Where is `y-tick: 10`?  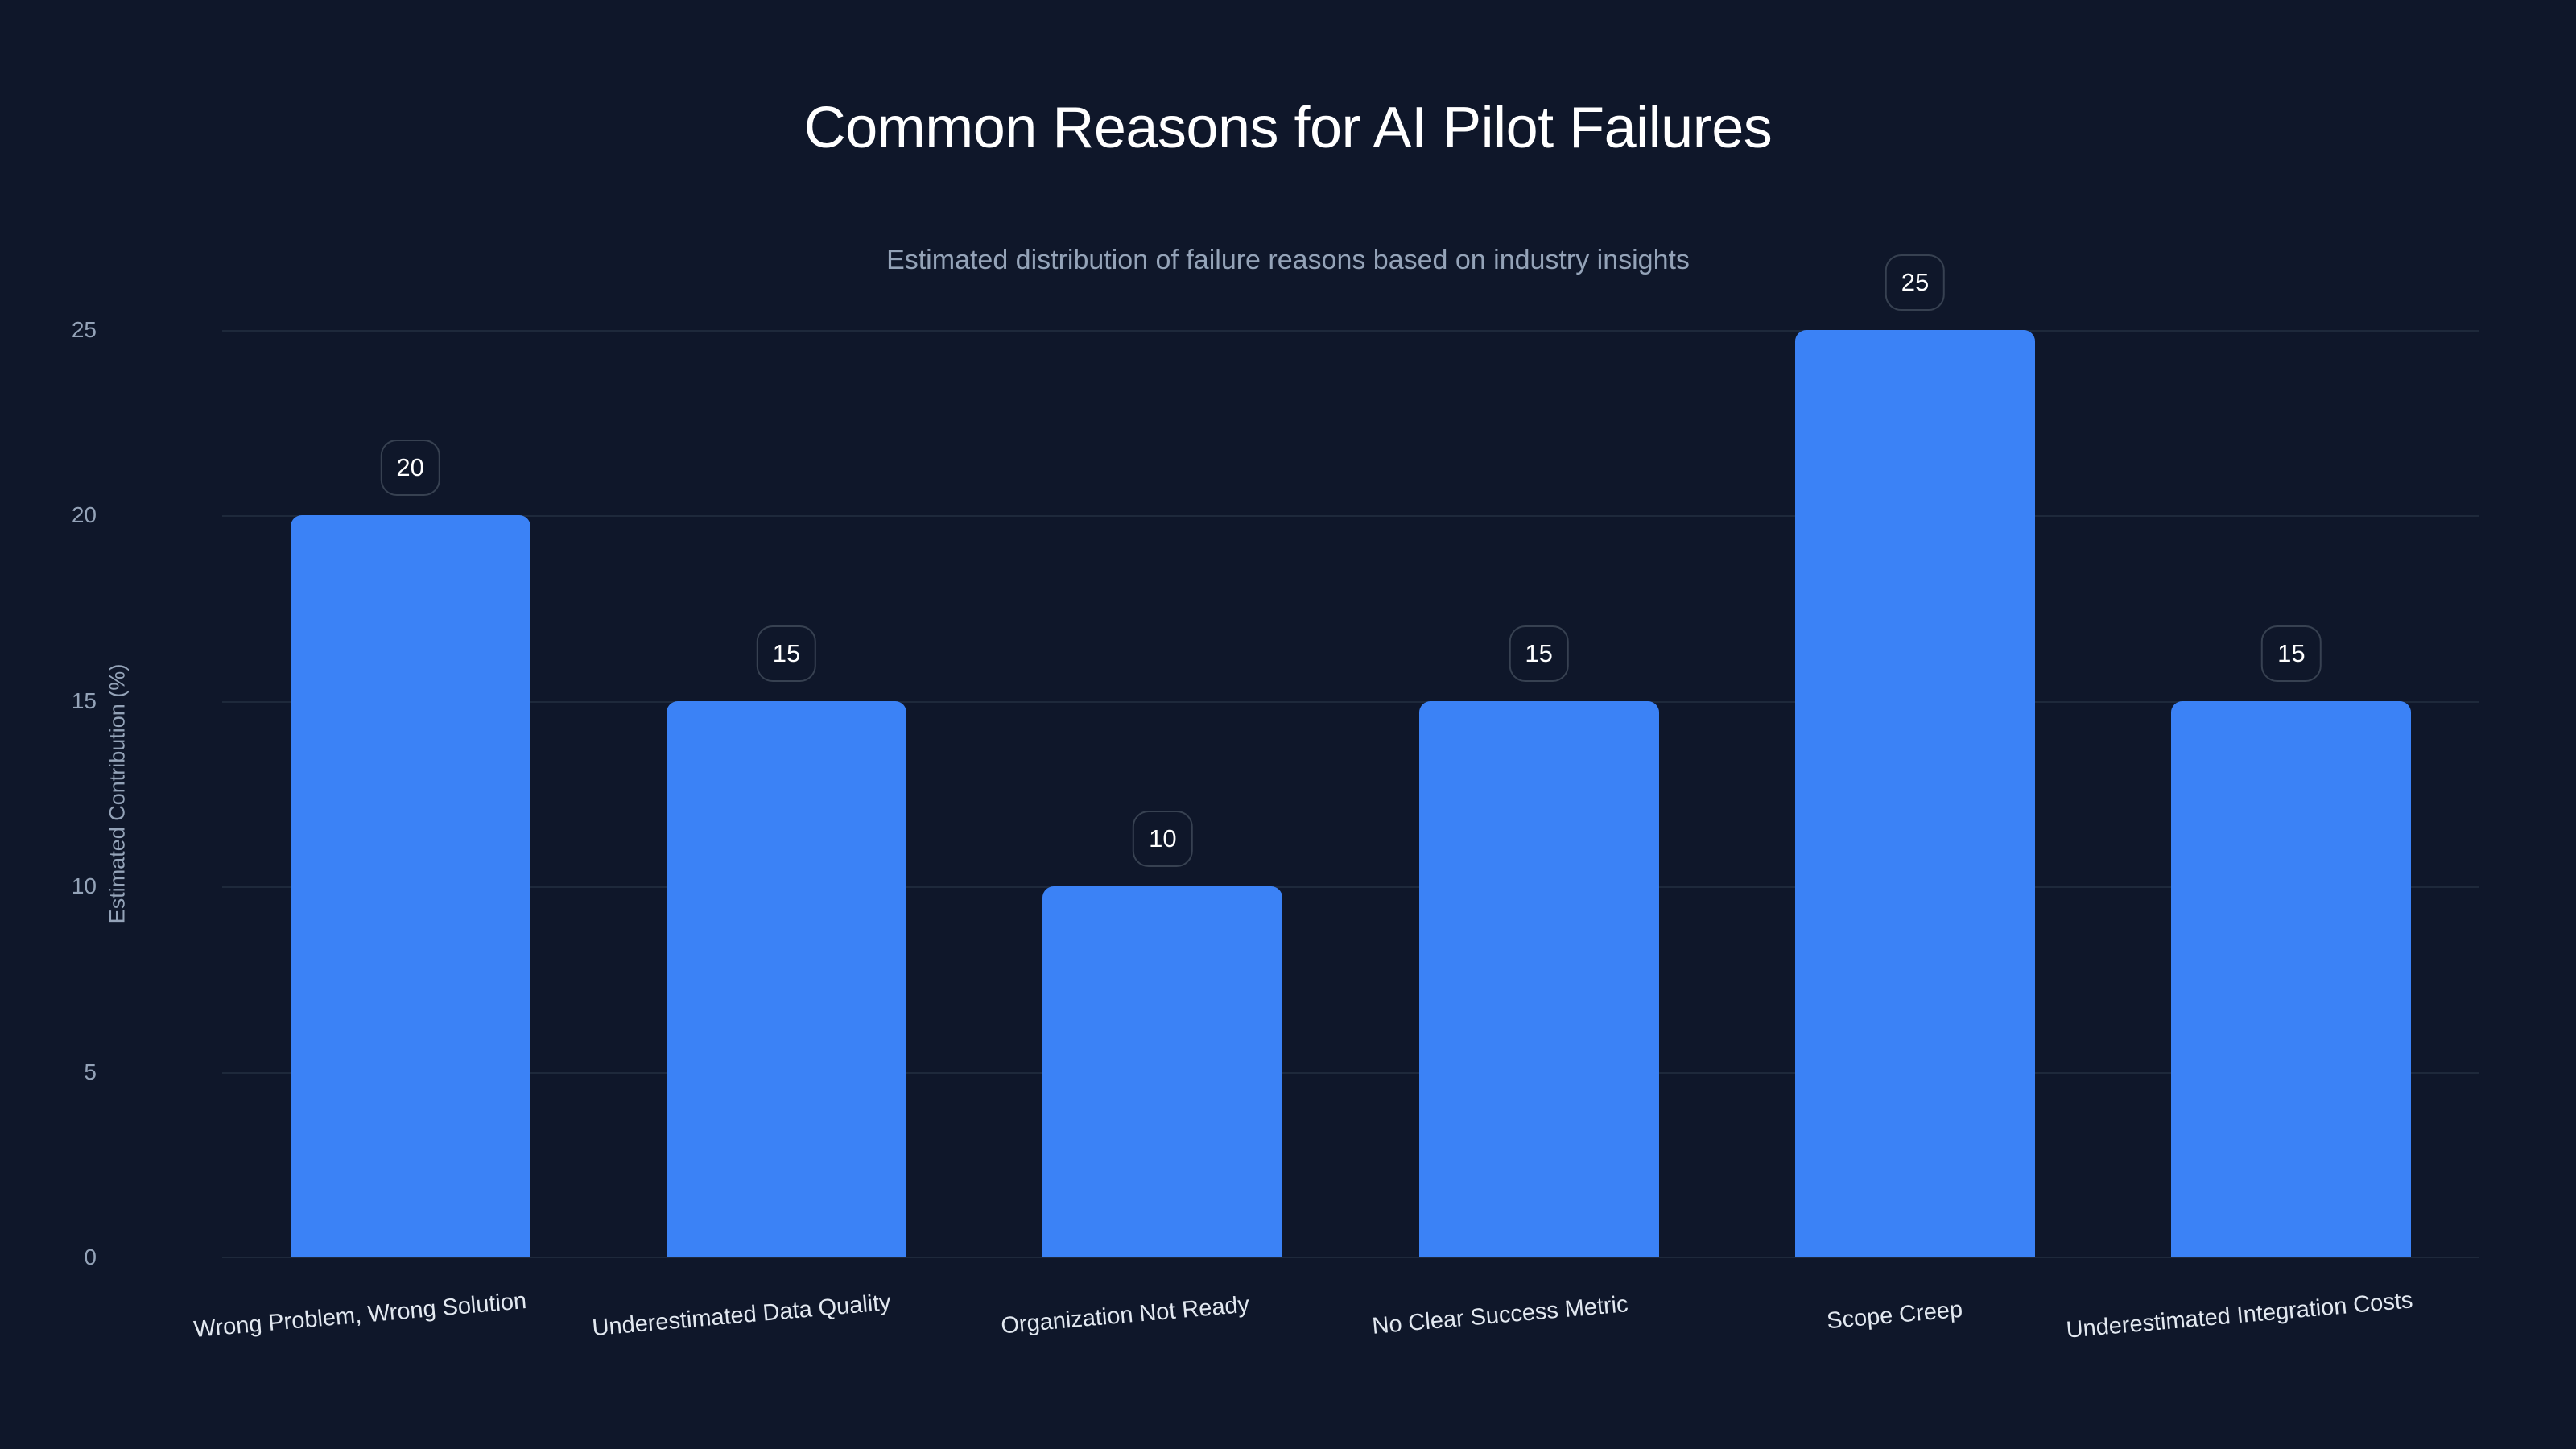
y-tick: 10 is located at coordinates (84, 885).